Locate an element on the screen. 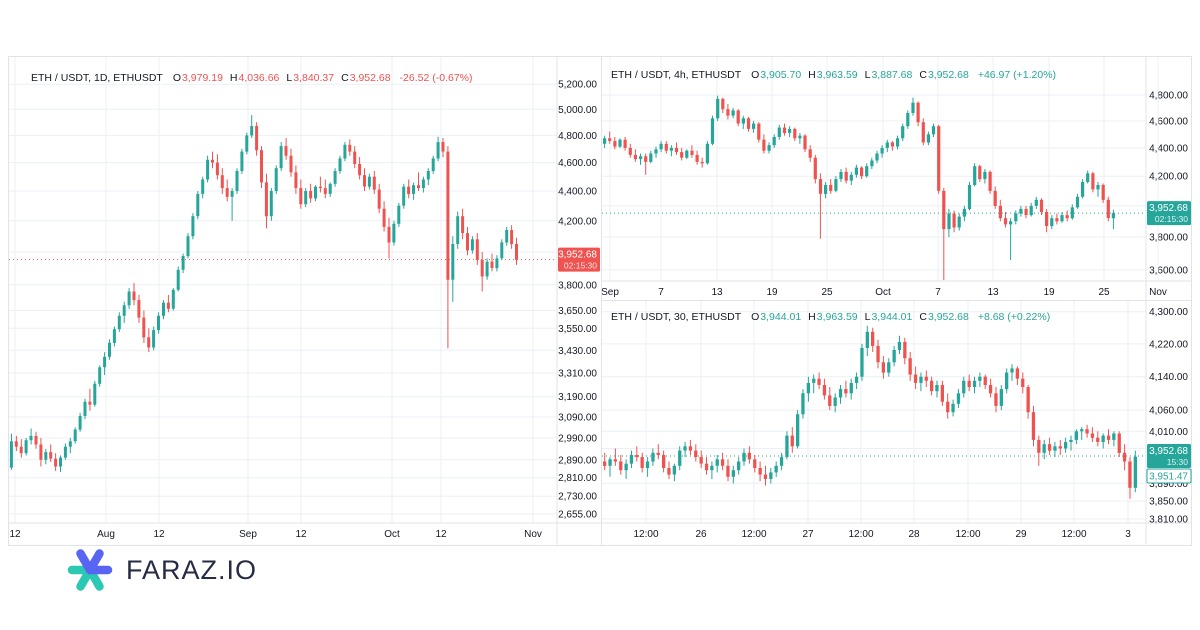 The image size is (1200, 630). ohlc-open-value: 3,905.70 is located at coordinates (781, 75).